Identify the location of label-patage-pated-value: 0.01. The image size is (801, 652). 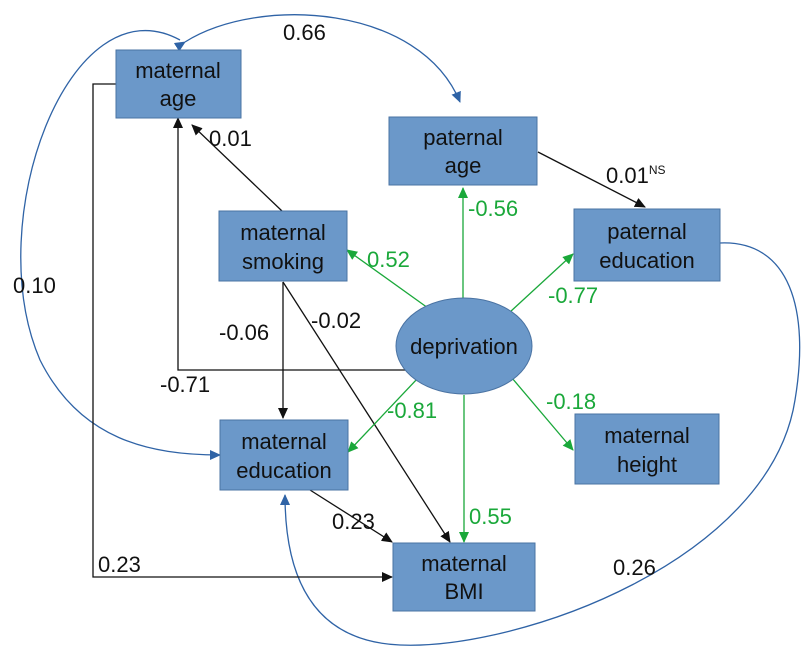
(627, 175).